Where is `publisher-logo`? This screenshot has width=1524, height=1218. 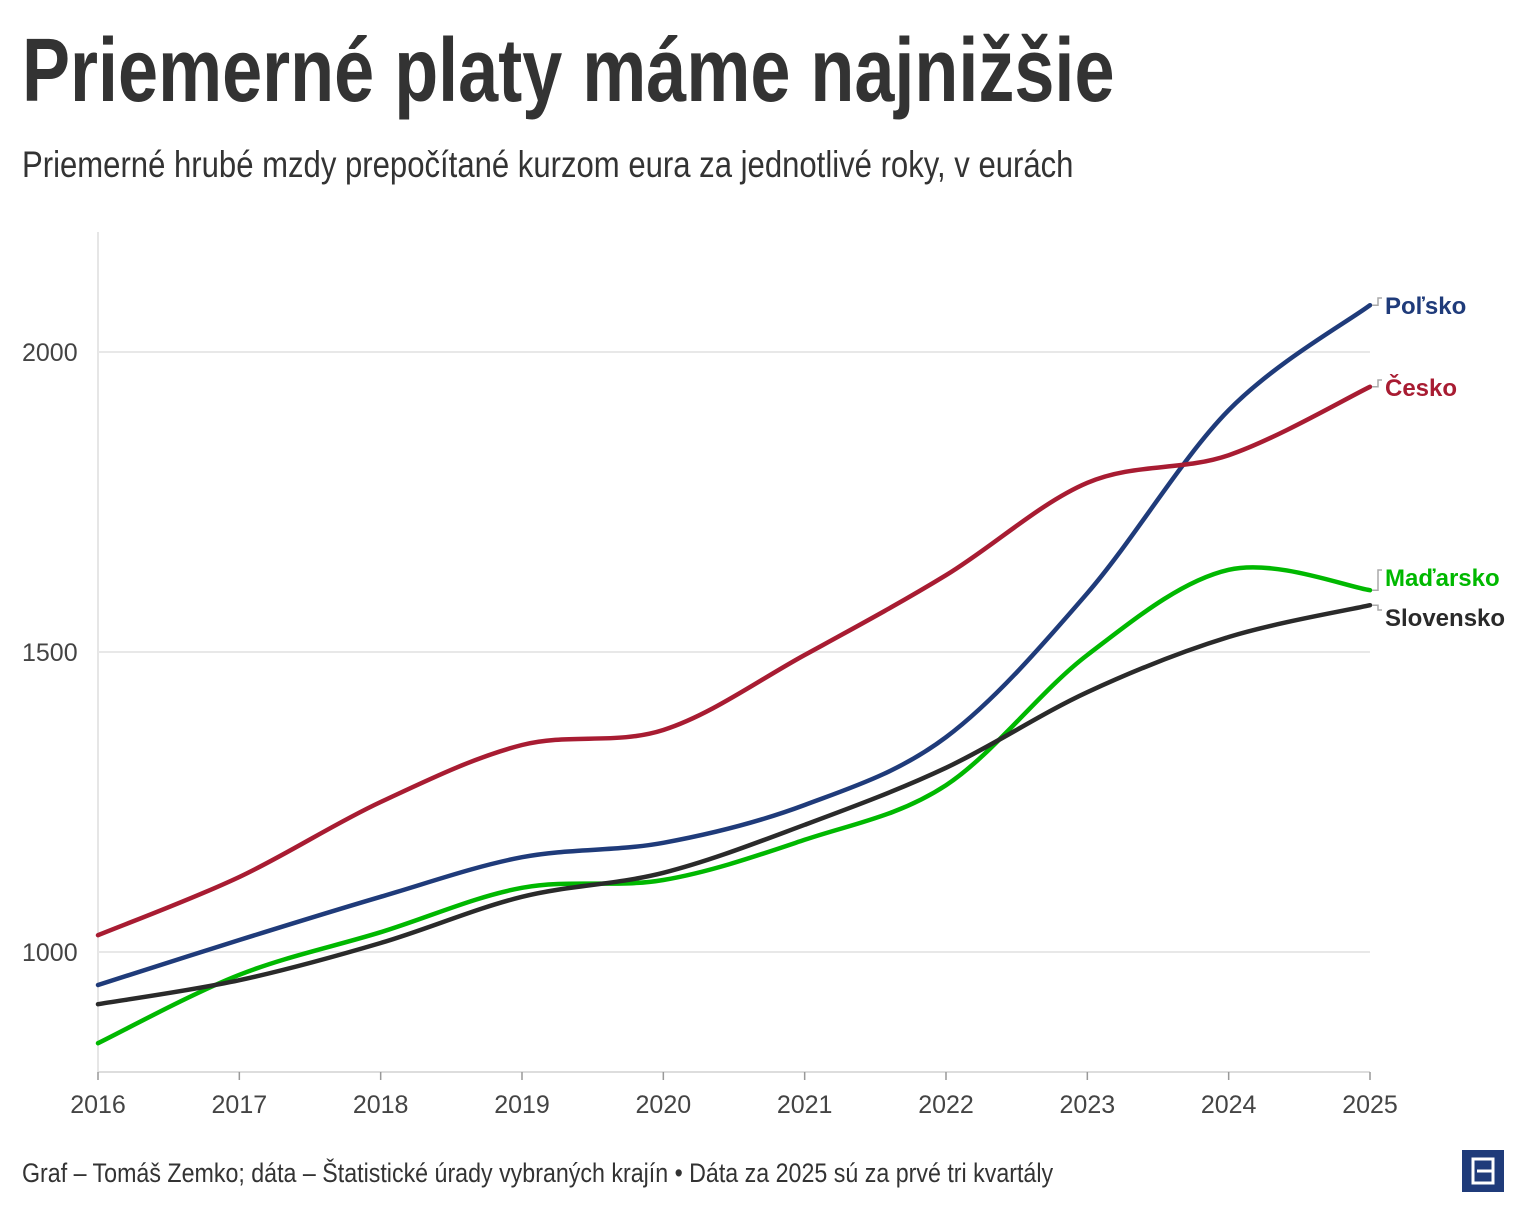
publisher-logo is located at coordinates (1483, 1171).